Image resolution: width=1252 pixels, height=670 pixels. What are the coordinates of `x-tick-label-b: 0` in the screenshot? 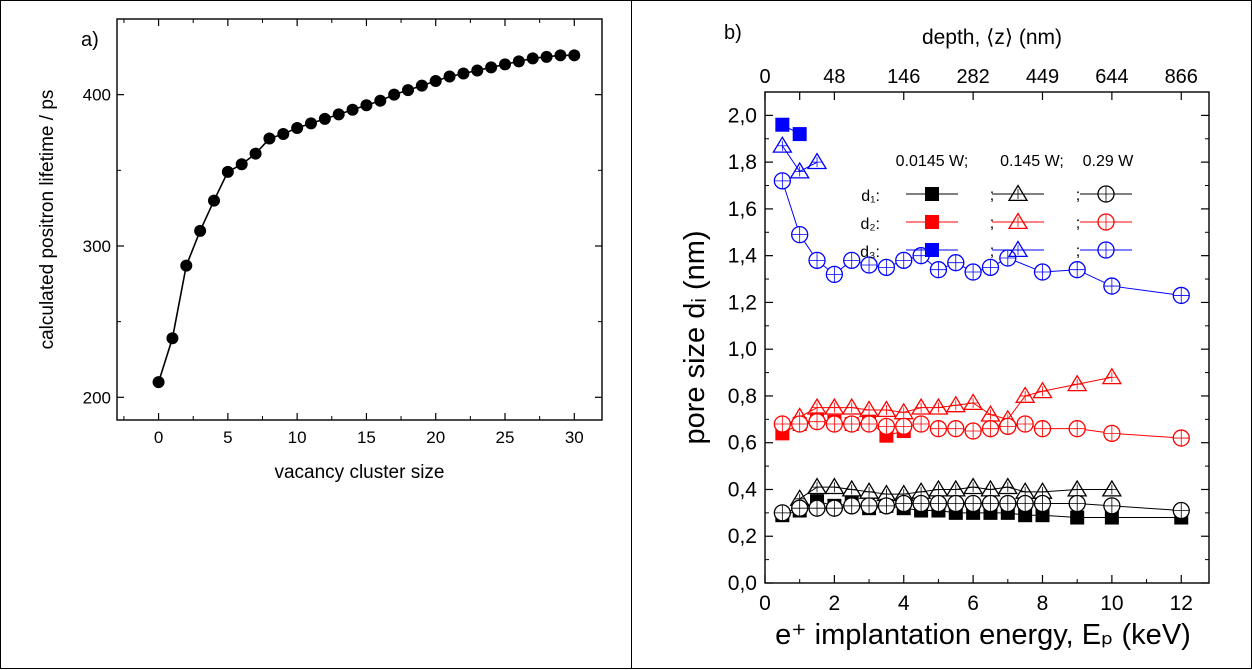 It's located at (765, 603).